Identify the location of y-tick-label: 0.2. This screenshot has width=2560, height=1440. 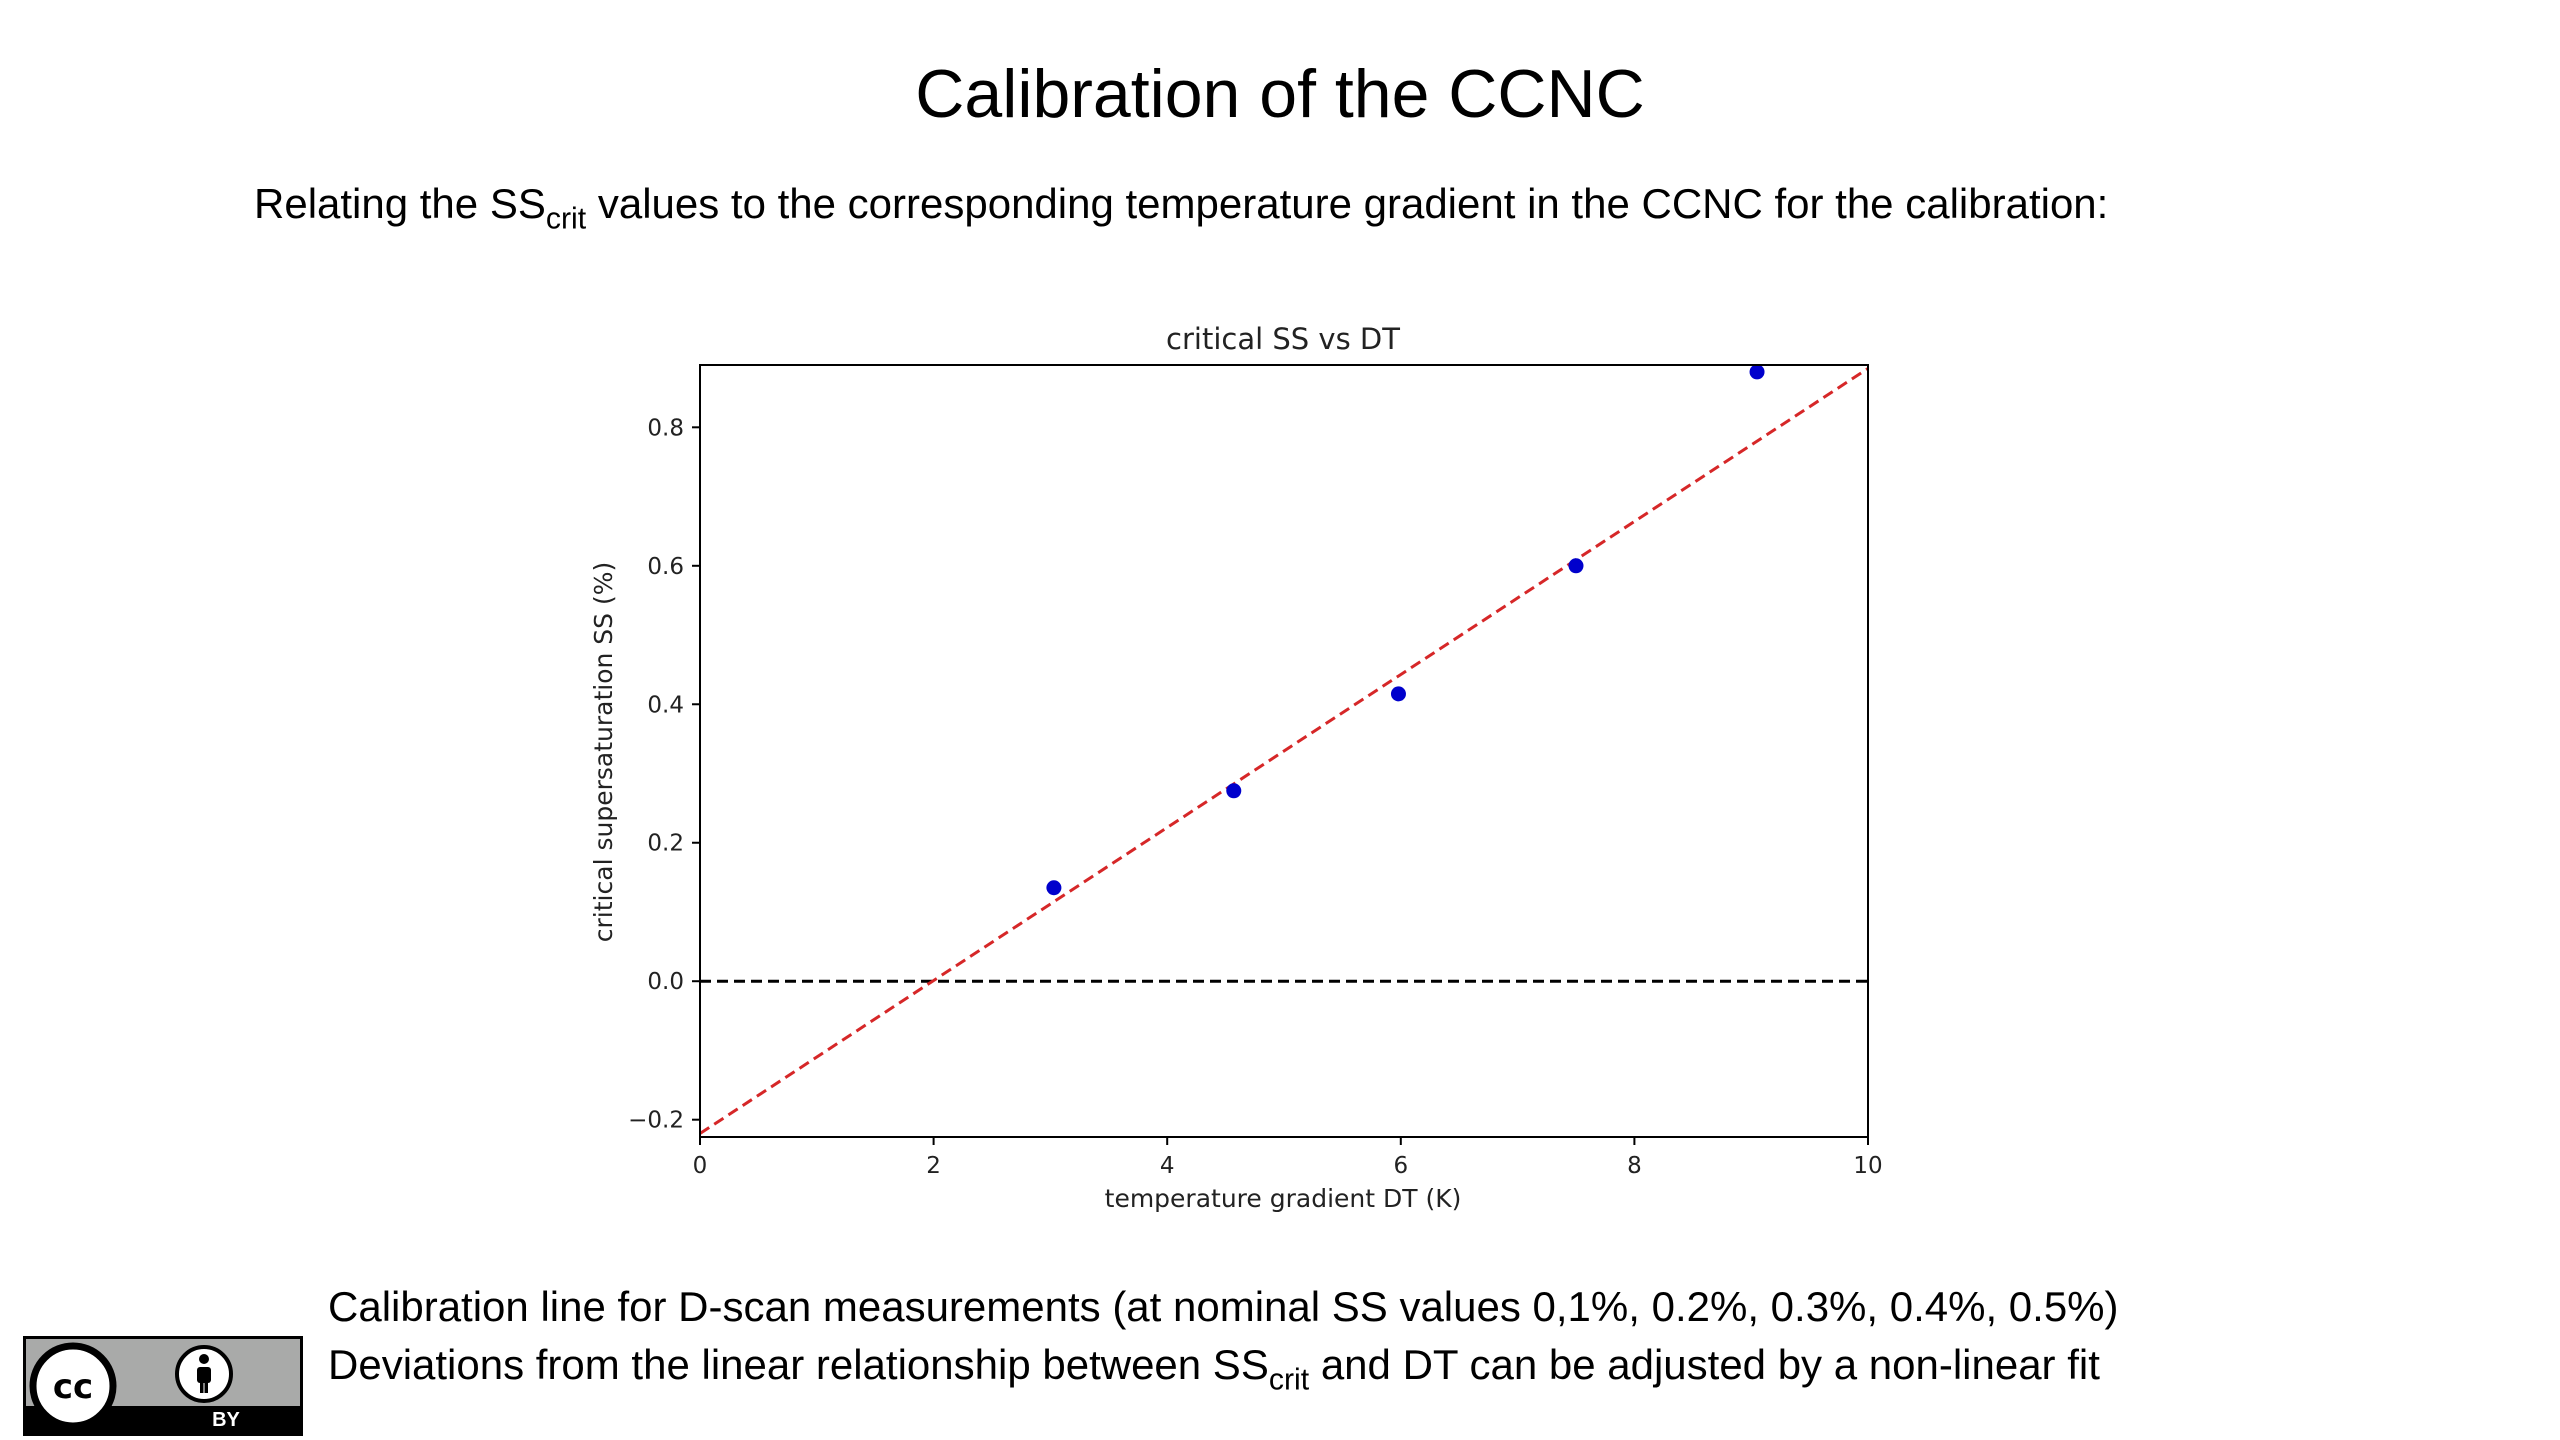
(665, 844).